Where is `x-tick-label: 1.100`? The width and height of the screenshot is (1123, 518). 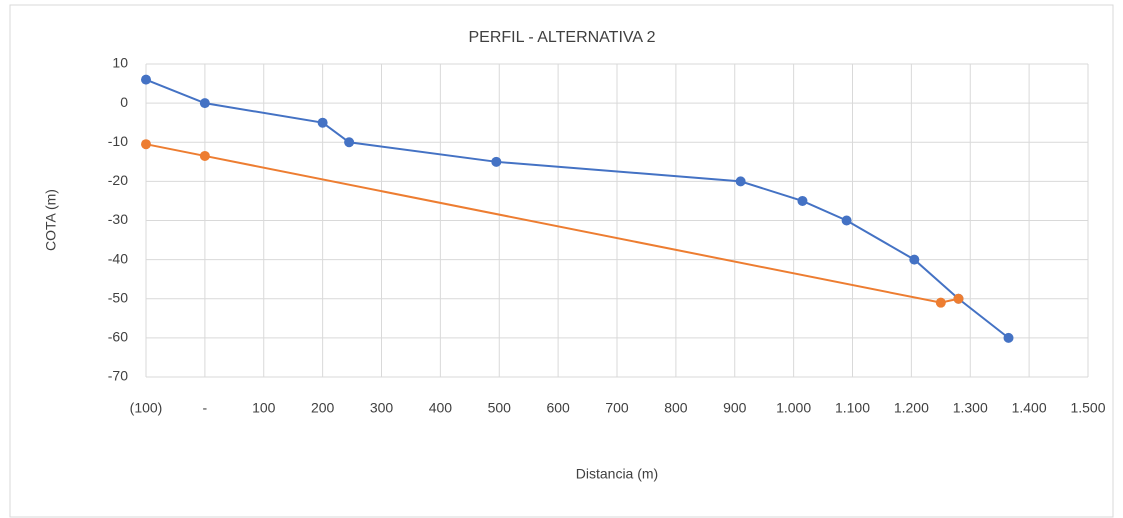 x-tick-label: 1.100 is located at coordinates (852, 408).